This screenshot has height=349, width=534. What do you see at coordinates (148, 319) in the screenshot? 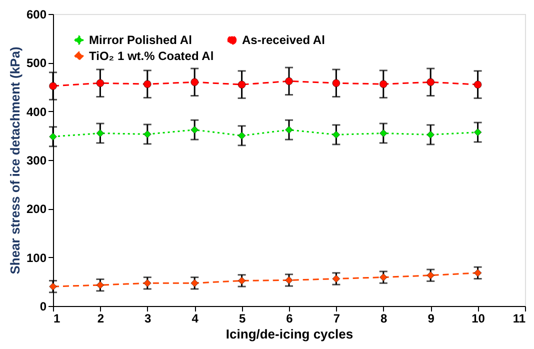
I see `x-tick-label: 3` at bounding box center [148, 319].